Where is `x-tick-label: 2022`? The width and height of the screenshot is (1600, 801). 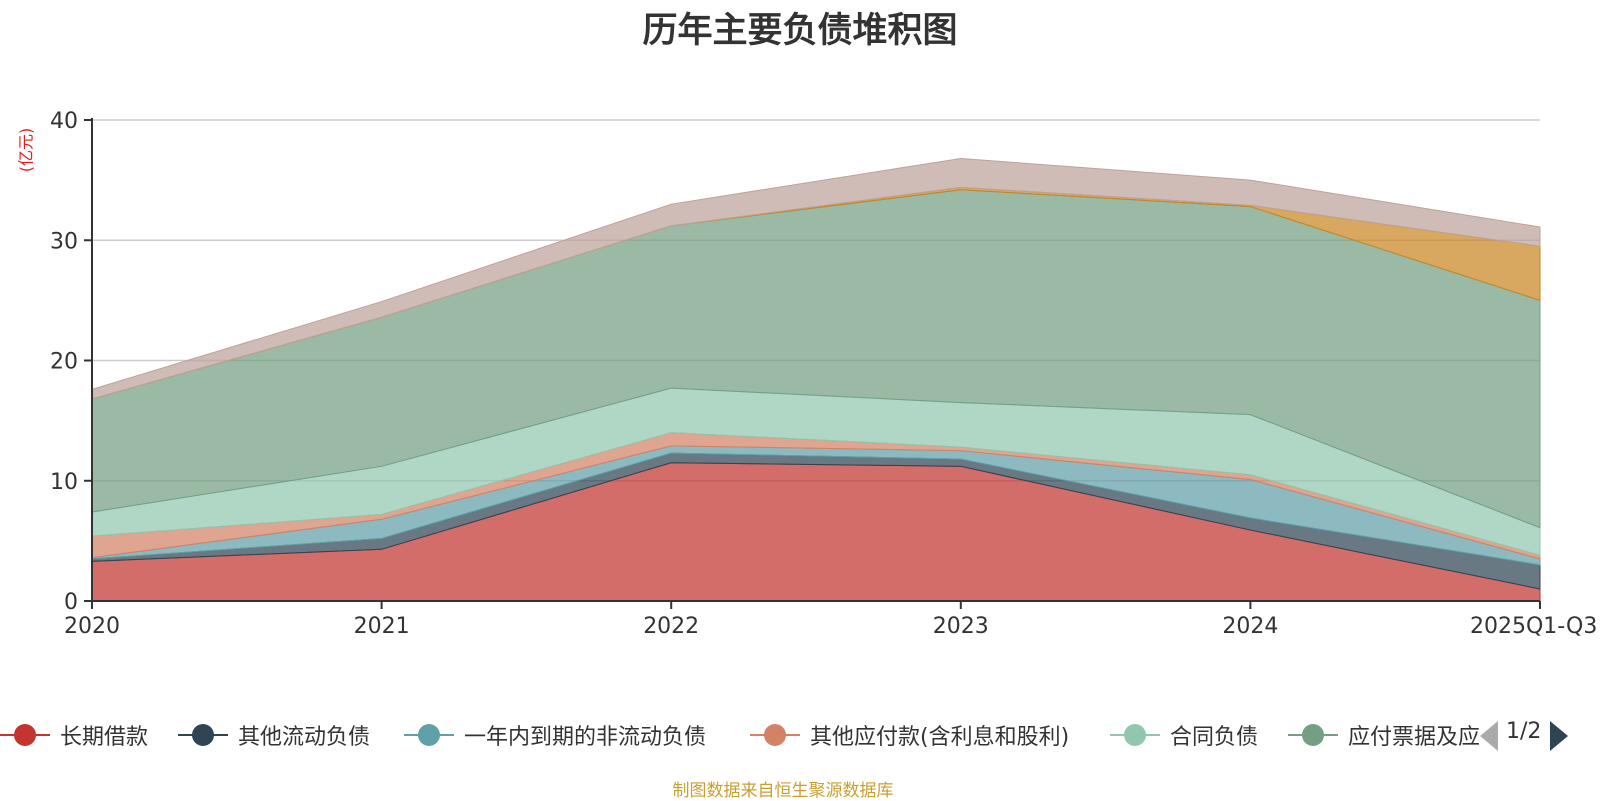
x-tick-label: 2022 is located at coordinates (671, 626).